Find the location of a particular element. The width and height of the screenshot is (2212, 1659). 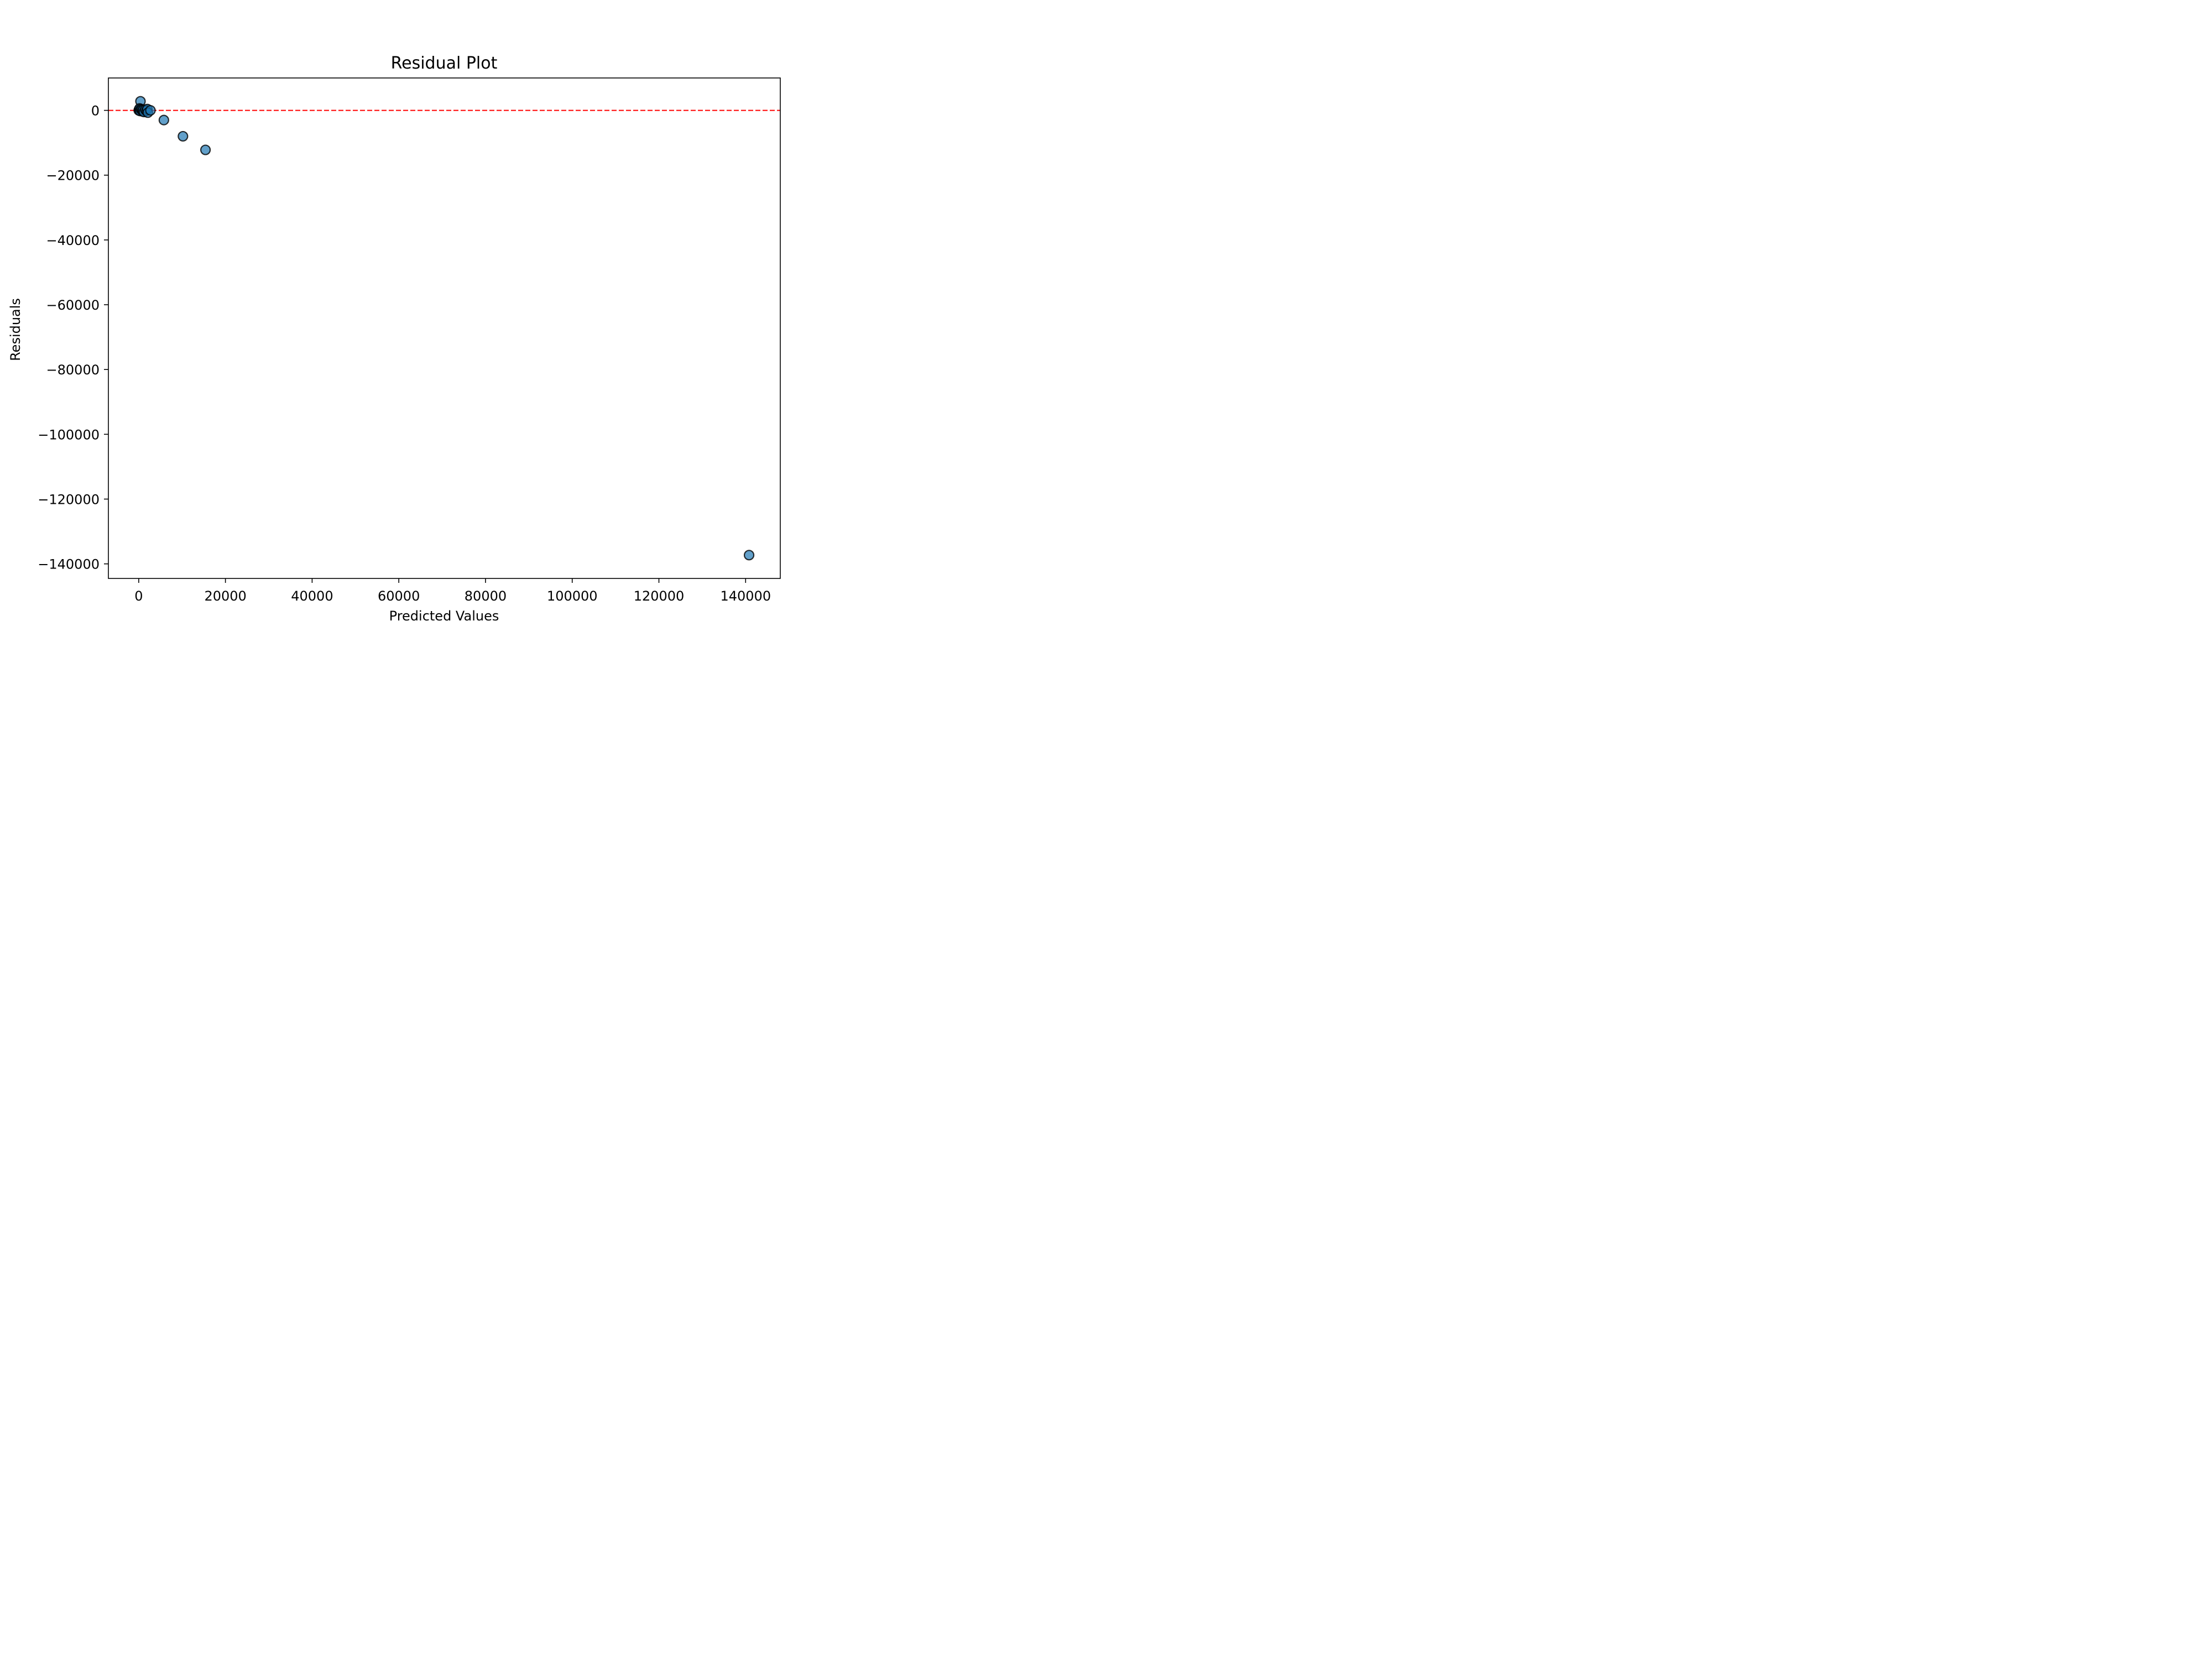

x-tick-label: 140000 is located at coordinates (746, 596).